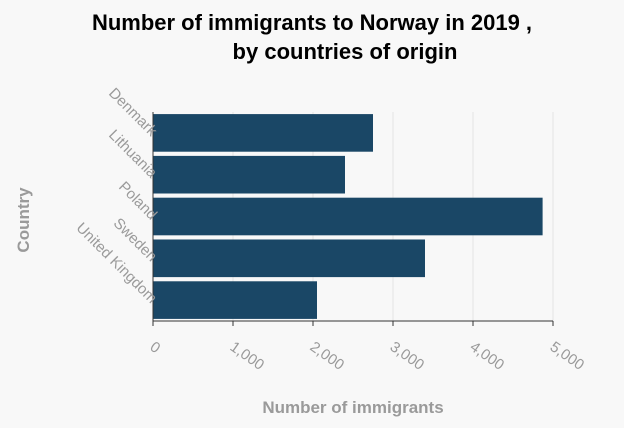 This screenshot has width=624, height=428. What do you see at coordinates (312, 22) in the screenshot?
I see `chart-title-line-1: Number of immigrants to Norway in 2019 ,` at bounding box center [312, 22].